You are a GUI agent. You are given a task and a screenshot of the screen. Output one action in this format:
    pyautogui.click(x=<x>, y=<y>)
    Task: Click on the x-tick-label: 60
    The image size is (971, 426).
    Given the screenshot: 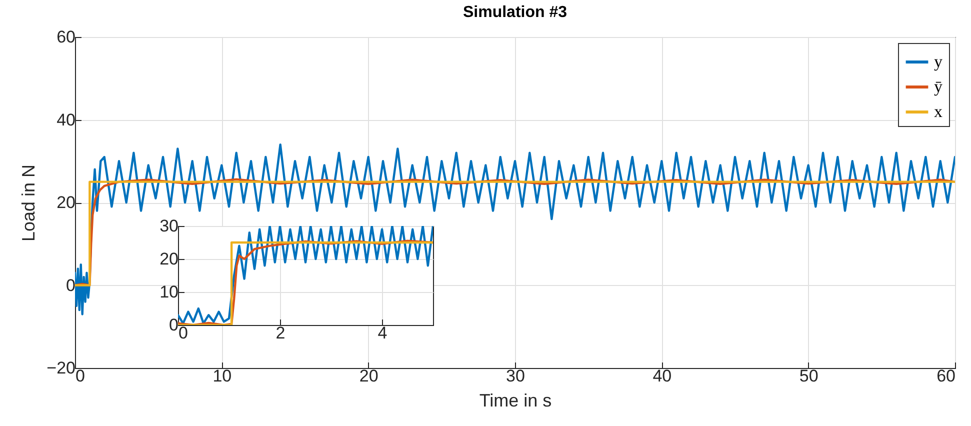 What is the action you would take?
    pyautogui.click(x=946, y=376)
    